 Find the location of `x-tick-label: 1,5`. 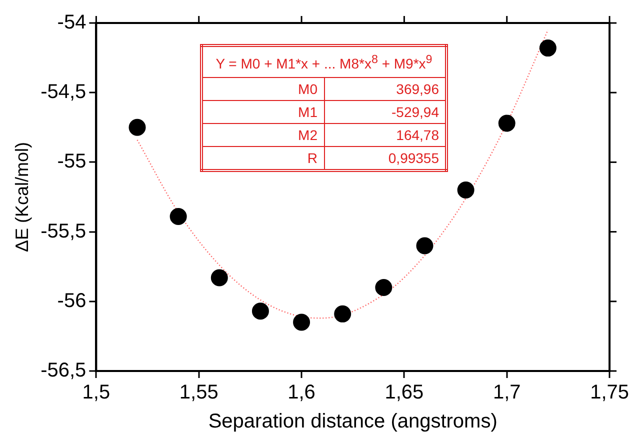

x-tick-label: 1,5 is located at coordinates (96, 393).